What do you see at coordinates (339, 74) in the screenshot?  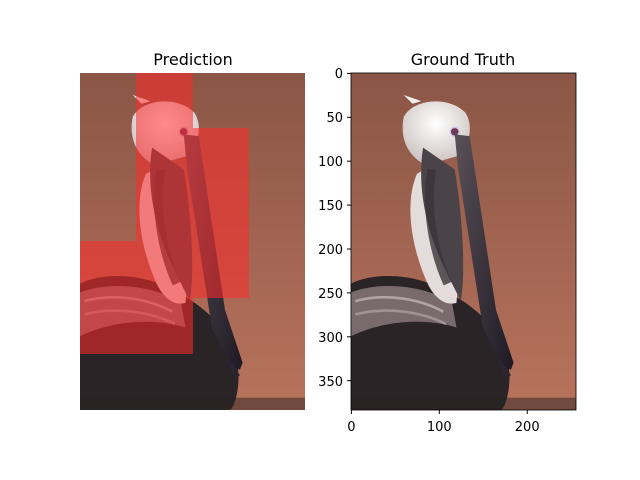 I see `y-tick-label: 0` at bounding box center [339, 74].